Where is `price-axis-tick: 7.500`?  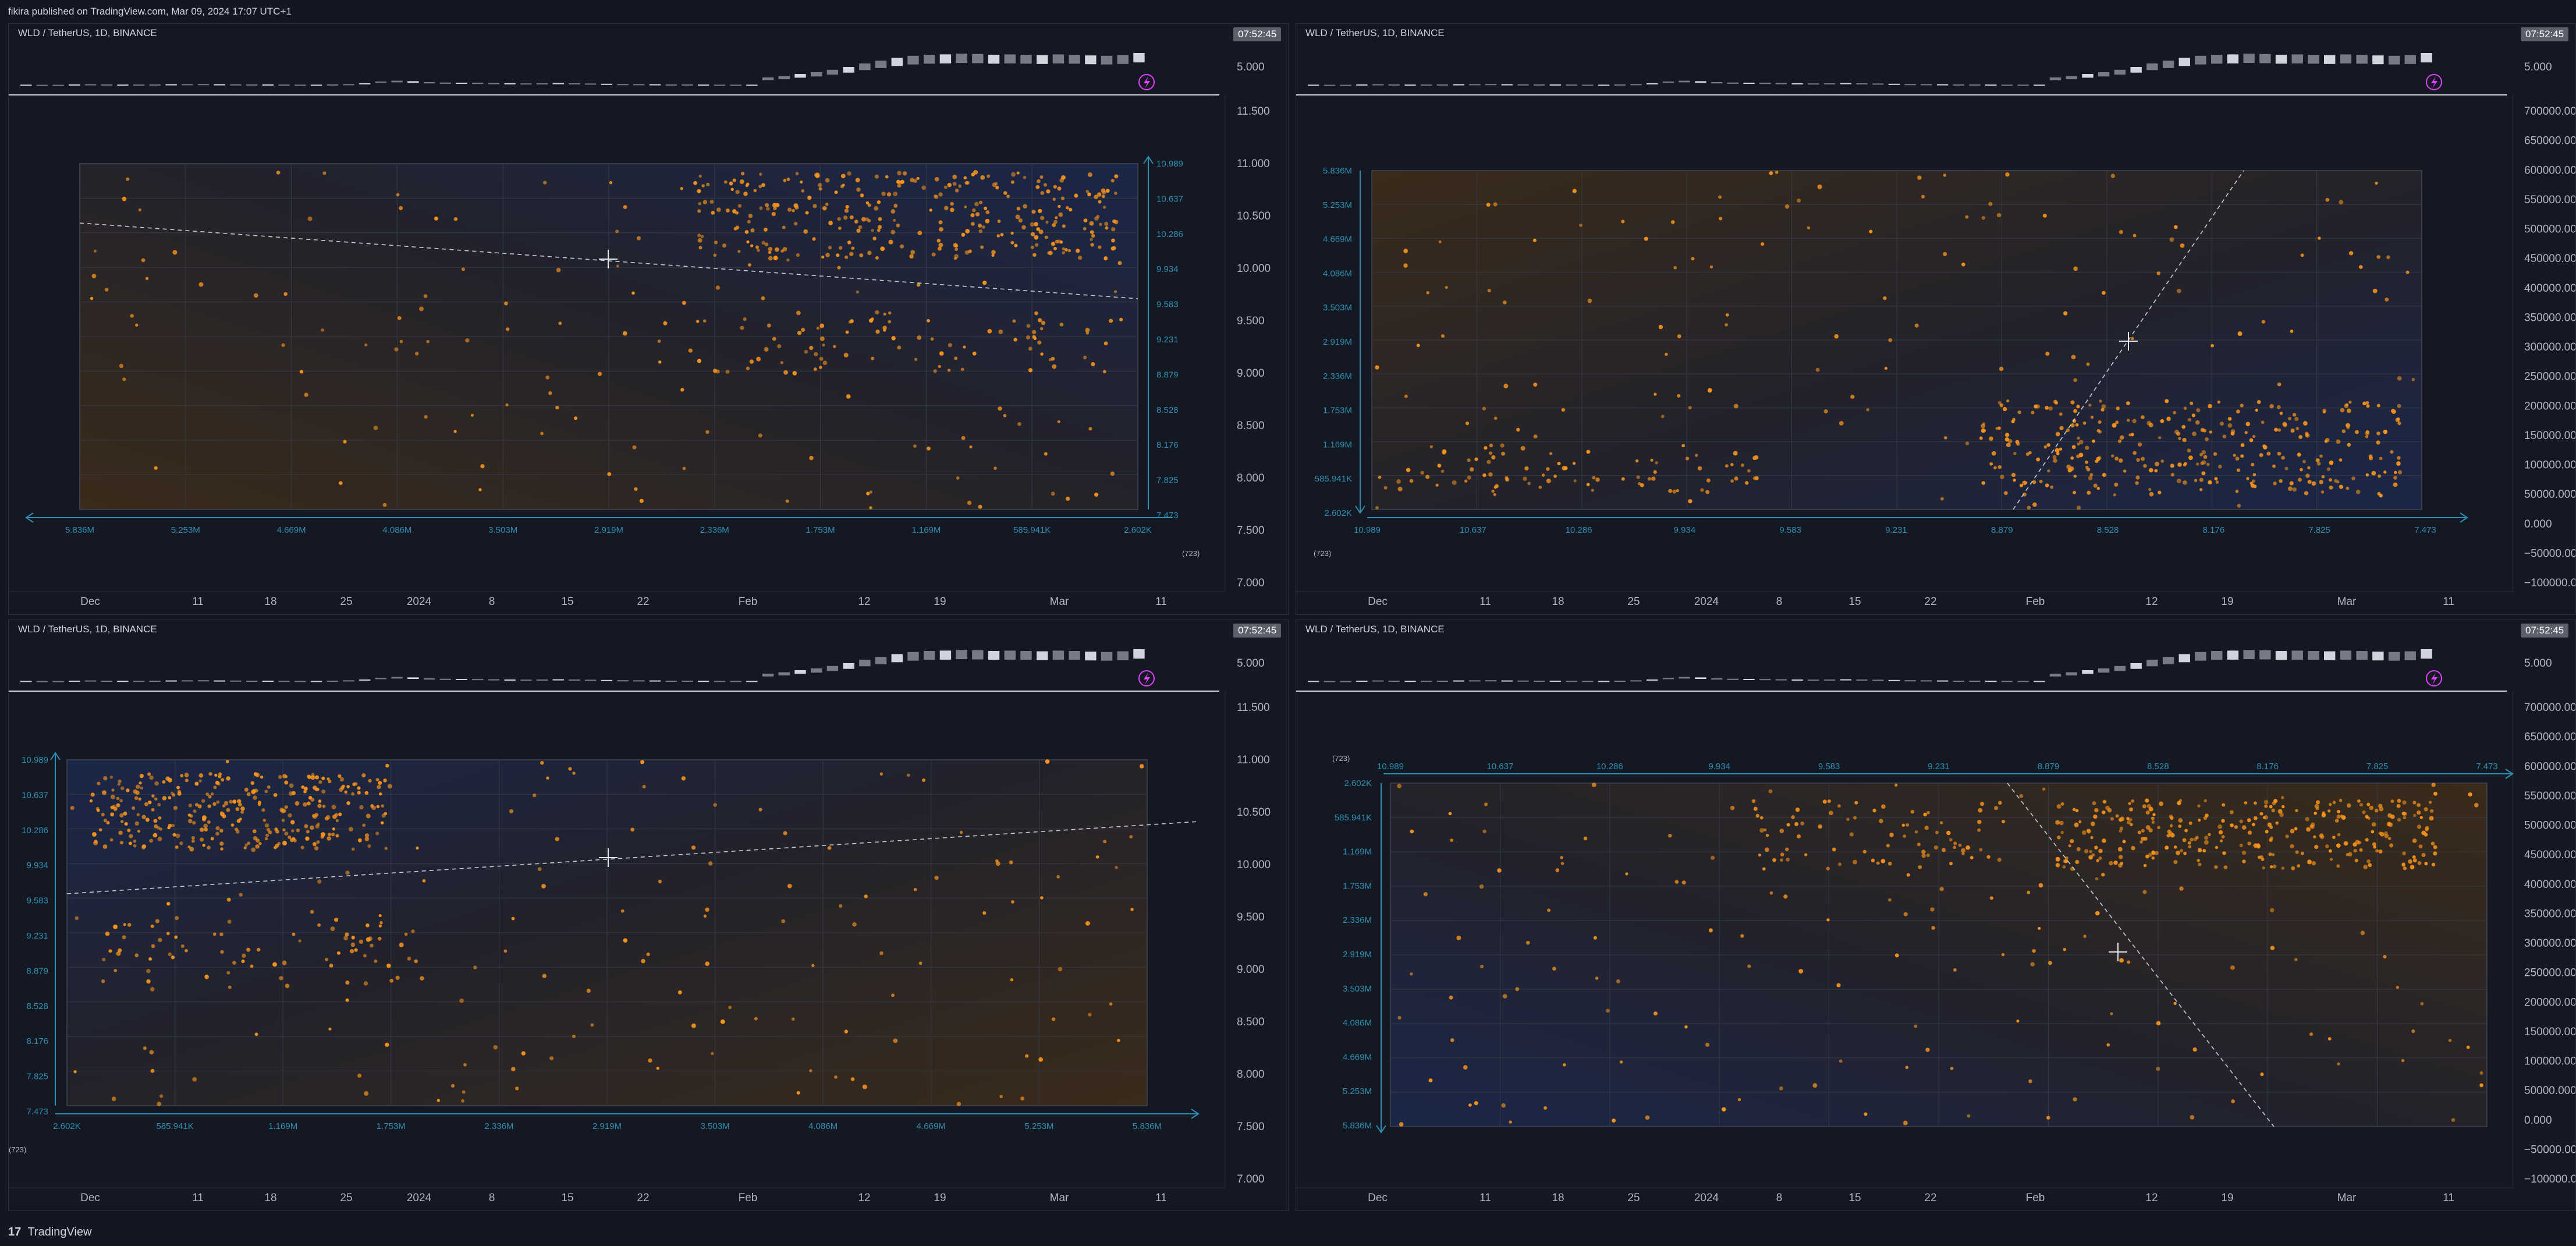 price-axis-tick: 7.500 is located at coordinates (1251, 1127).